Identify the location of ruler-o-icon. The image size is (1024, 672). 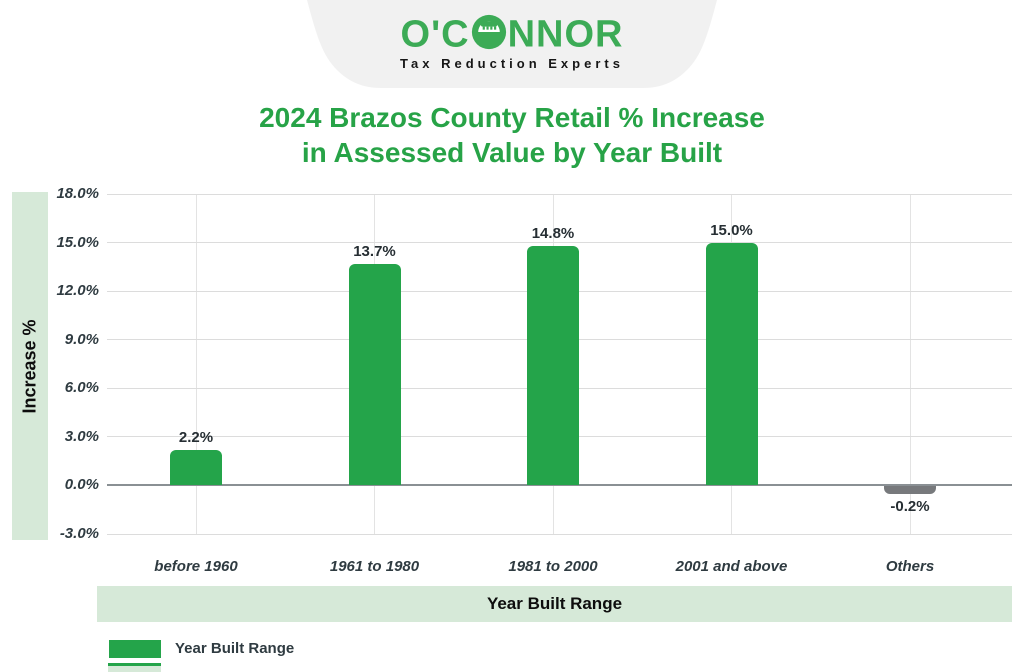
(488, 32).